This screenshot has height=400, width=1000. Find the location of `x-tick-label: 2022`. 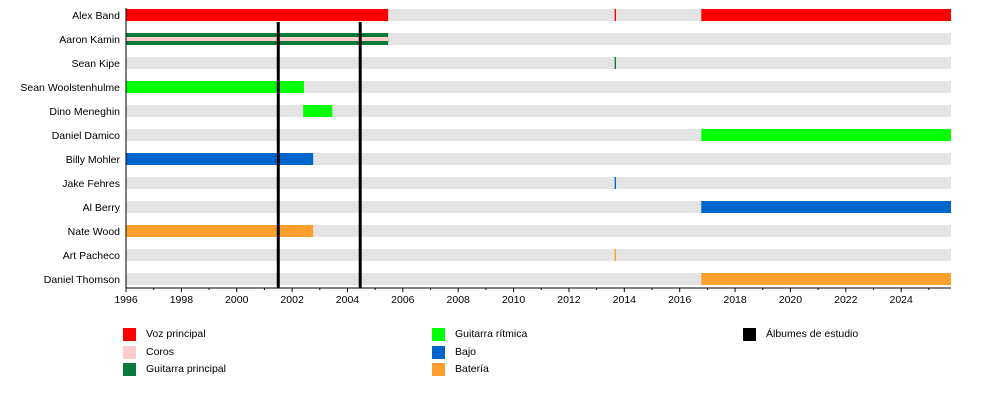

x-tick-label: 2022 is located at coordinates (846, 300).